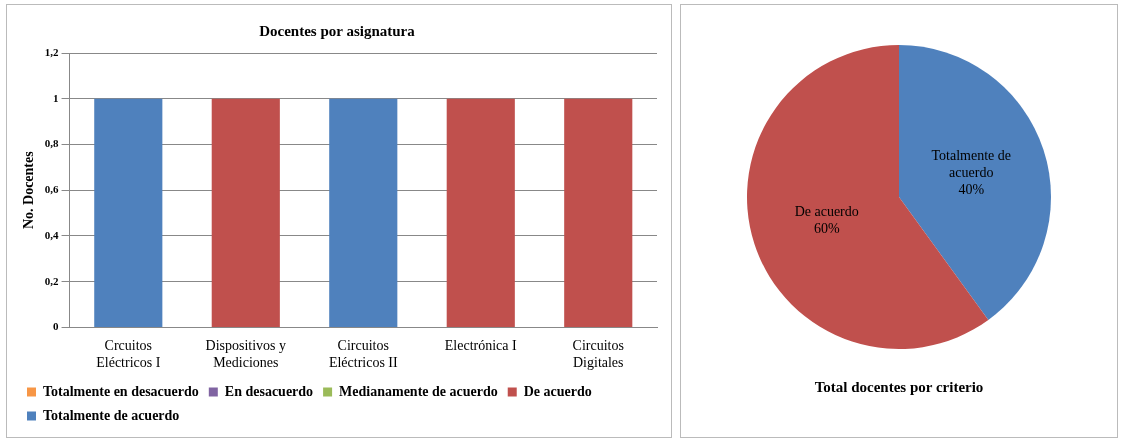  I want to click on legend-label: En desacuerdo, so click(269, 391).